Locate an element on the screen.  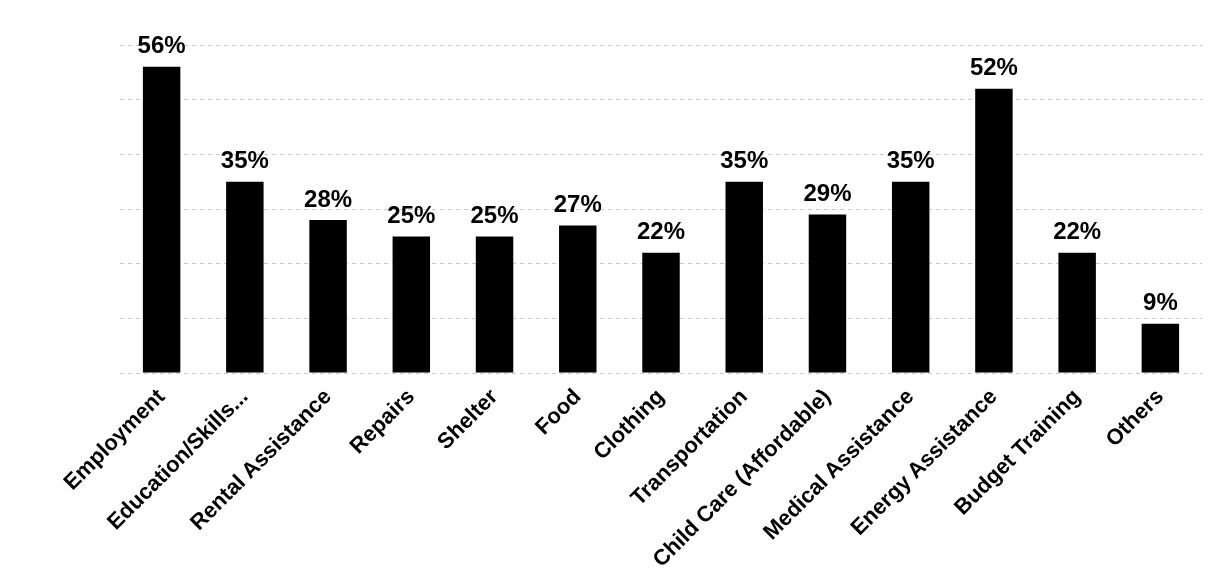
data-label: 52% is located at coordinates (993, 67).